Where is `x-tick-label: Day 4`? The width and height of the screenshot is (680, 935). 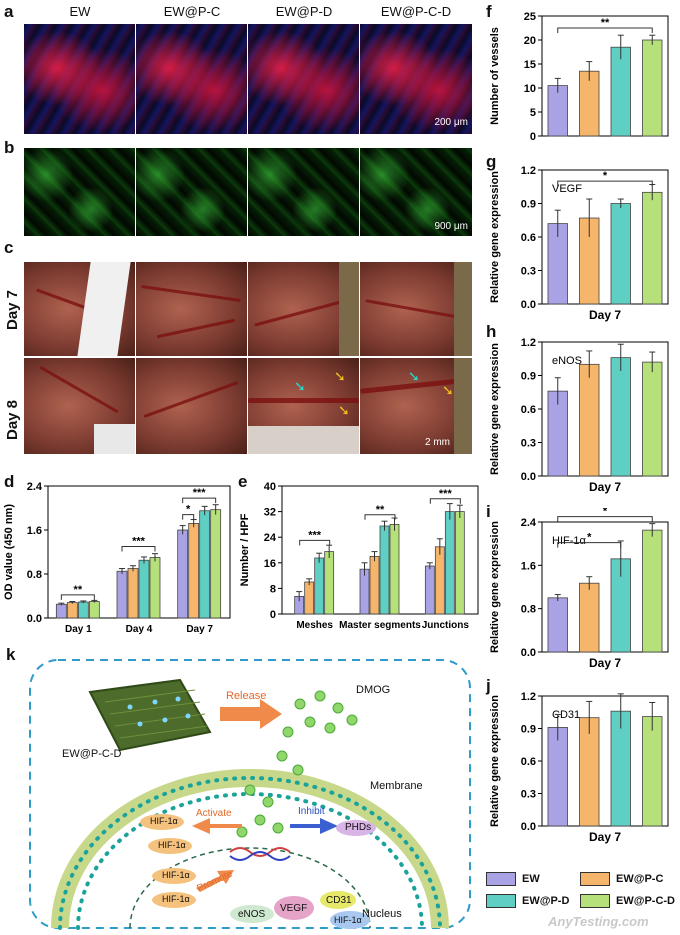 x-tick-label: Day 4 is located at coordinates (139, 629).